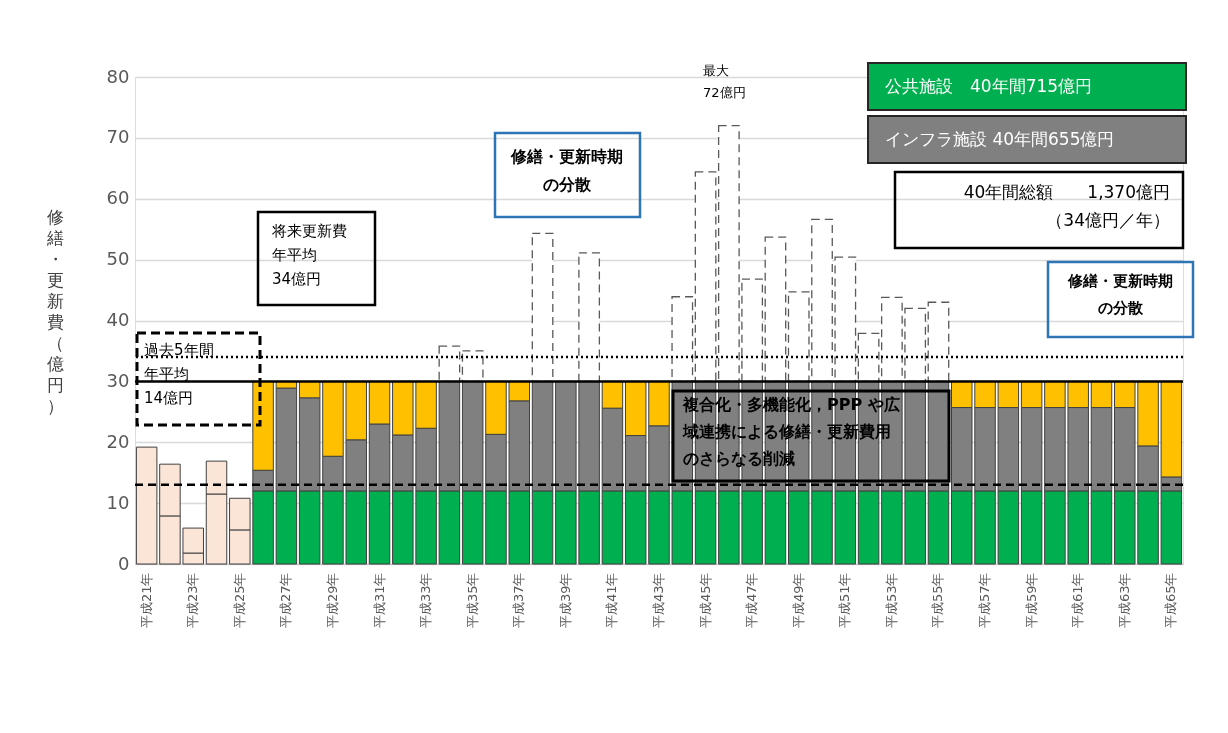 Image resolution: width=1228 pixels, height=733 pixels. I want to click on x-tick-label: 平成65年, so click(1171, 600).